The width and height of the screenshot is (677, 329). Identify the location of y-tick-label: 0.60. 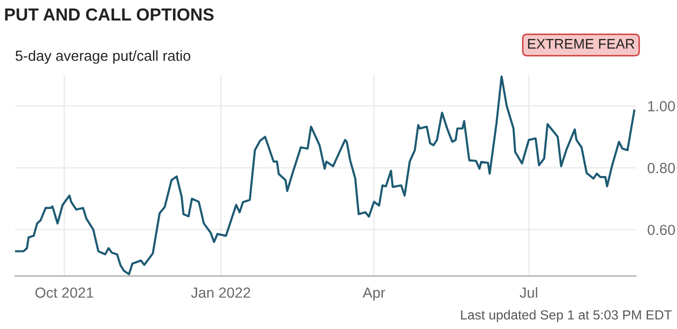
(661, 230).